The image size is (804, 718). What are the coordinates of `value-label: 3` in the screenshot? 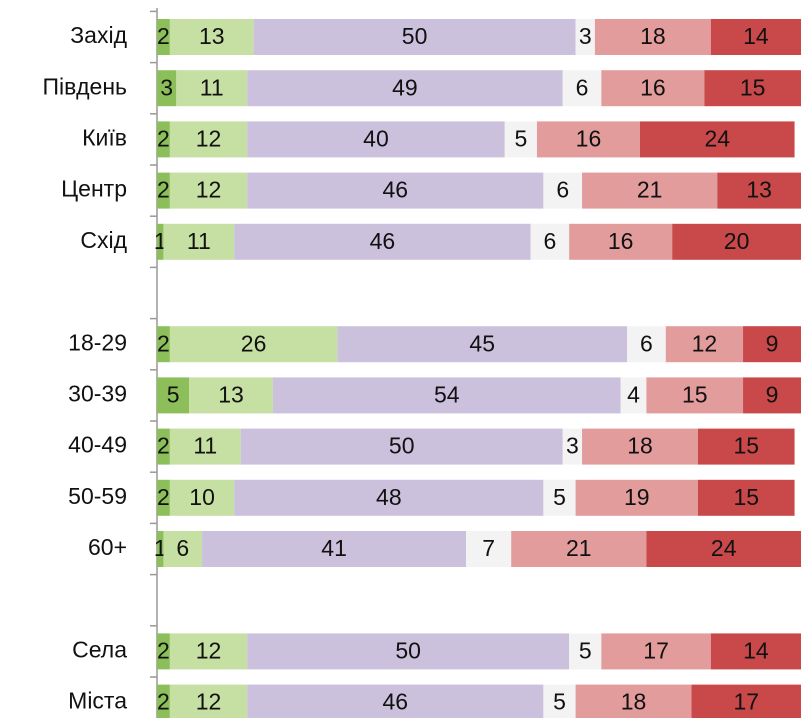 It's located at (585, 36).